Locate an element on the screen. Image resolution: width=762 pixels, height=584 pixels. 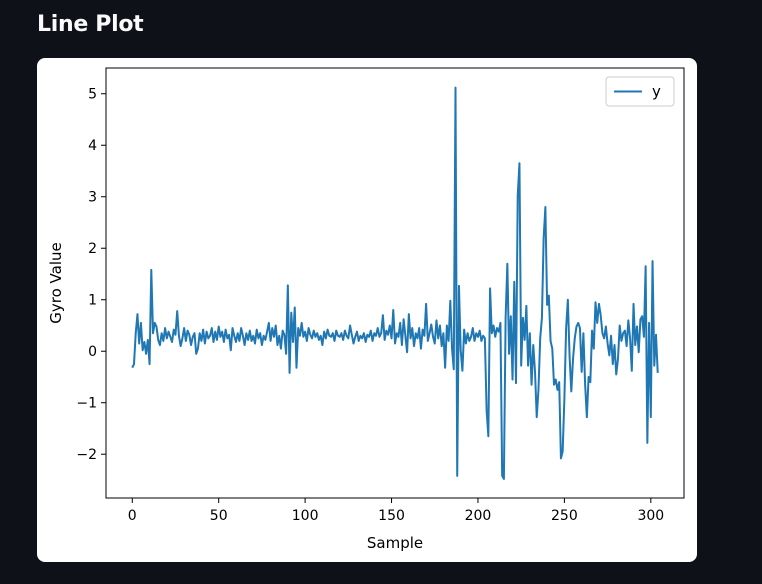
x-tick-label: 150 is located at coordinates (391, 516).